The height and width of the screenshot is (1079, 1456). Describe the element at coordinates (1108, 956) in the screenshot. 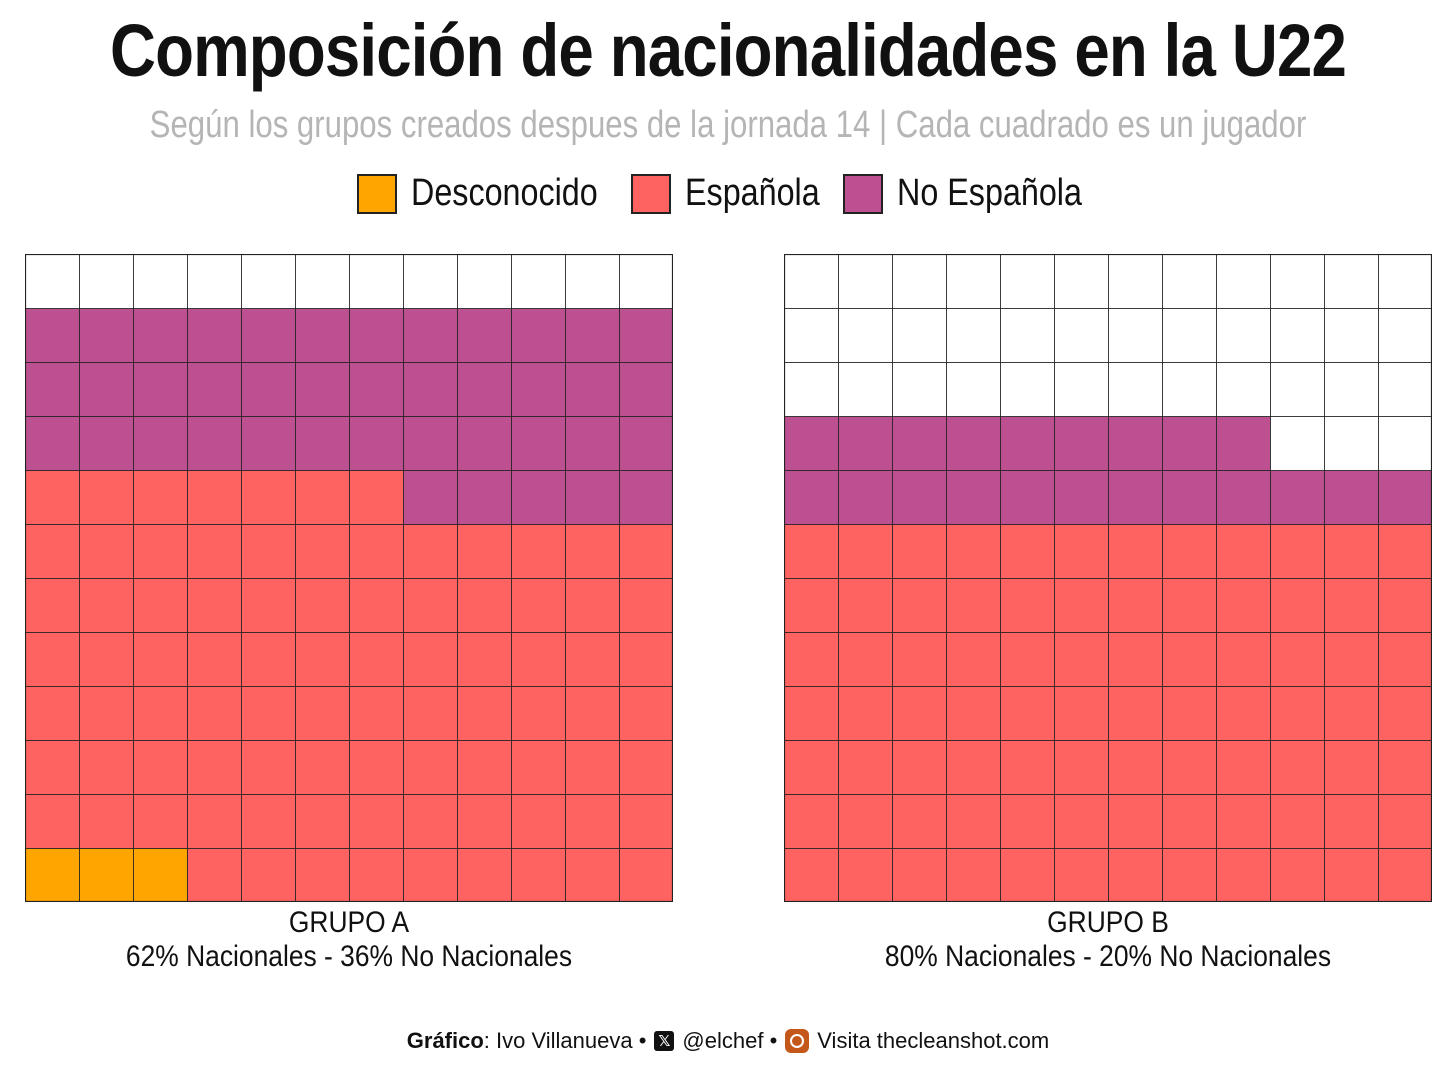

I see `caption-grupo-b-stats: 80% Nacionales - 20% No Nacionales` at that location.